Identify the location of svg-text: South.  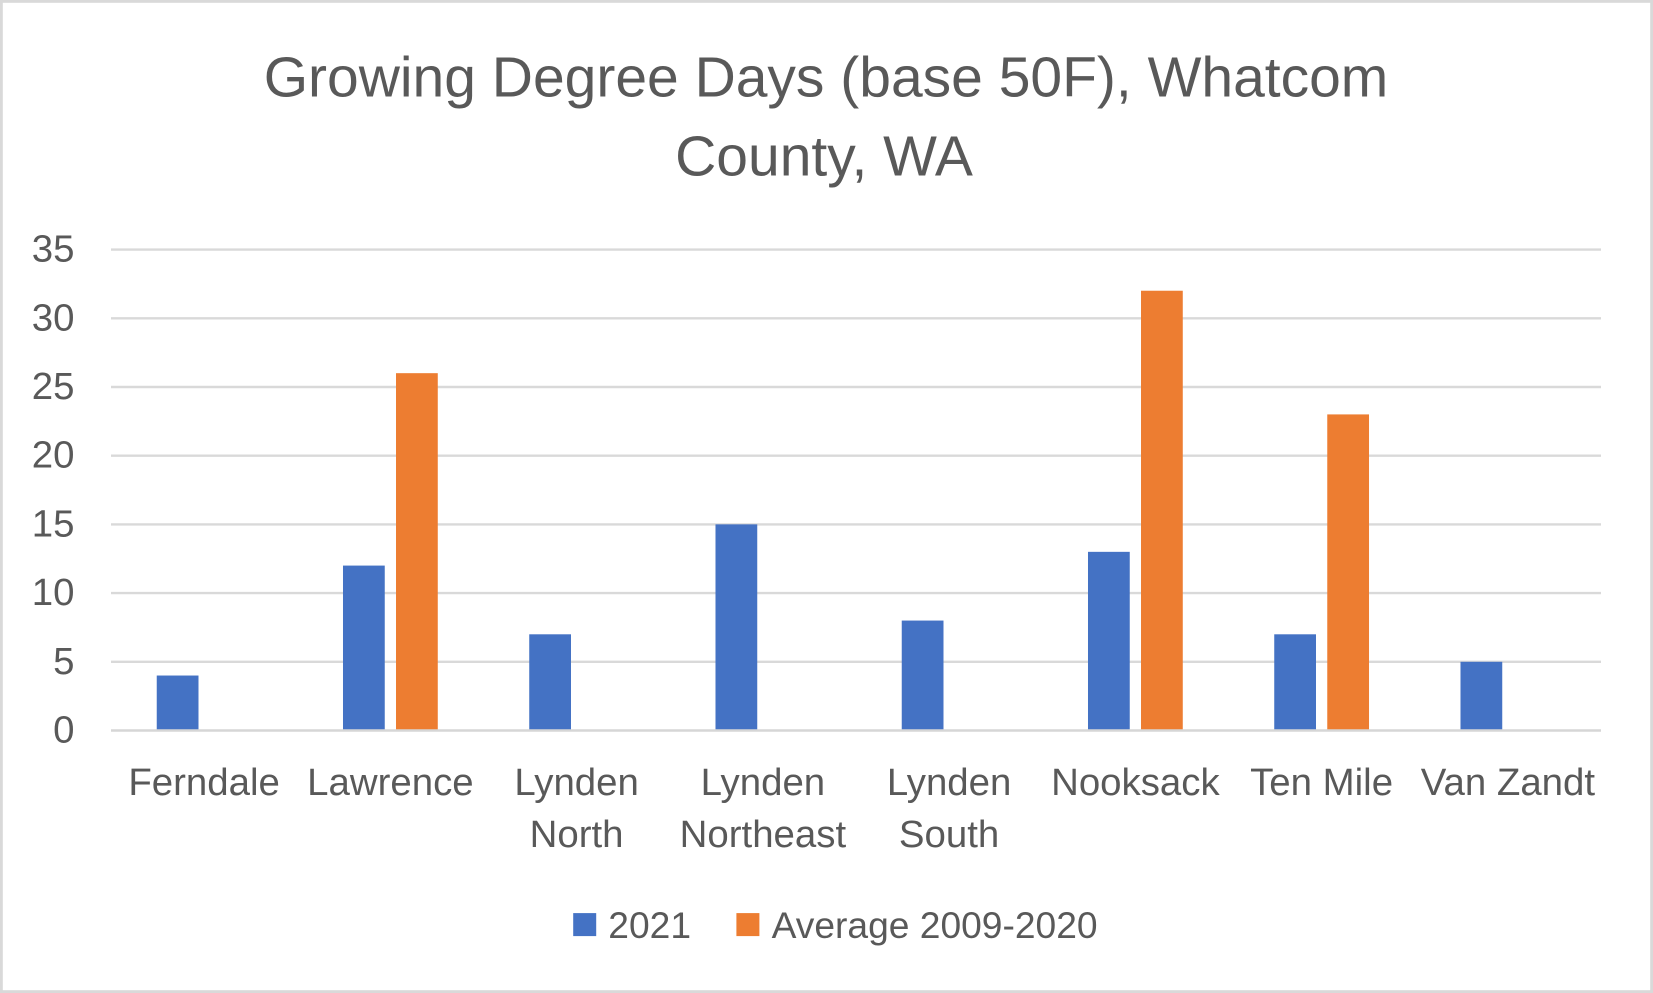
(949, 834).